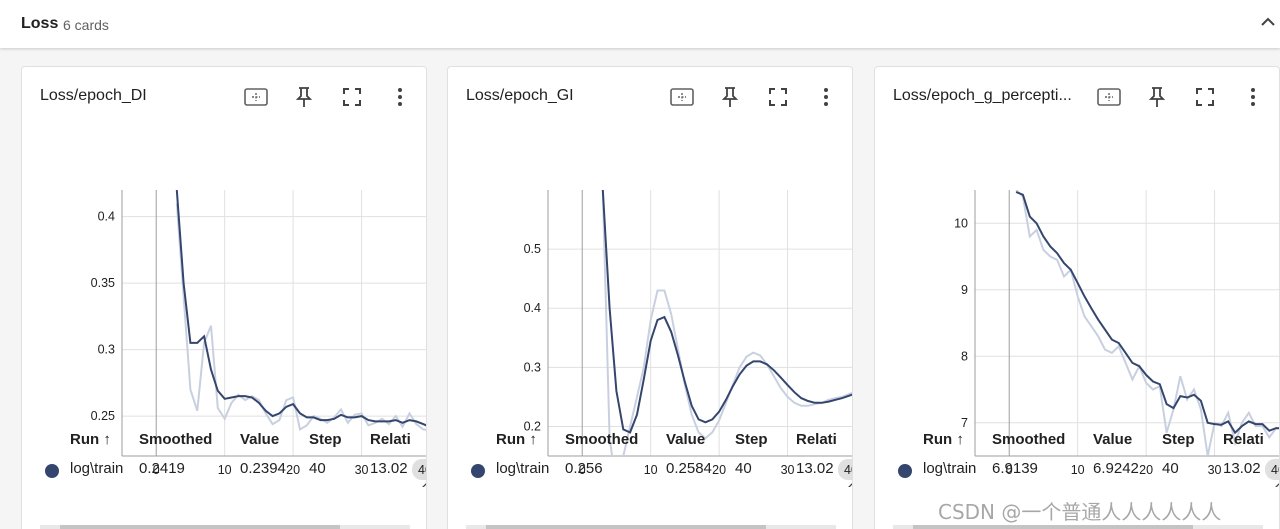 The height and width of the screenshot is (529, 1280). I want to click on cell-smoothed: 6.9139, so click(1015, 468).